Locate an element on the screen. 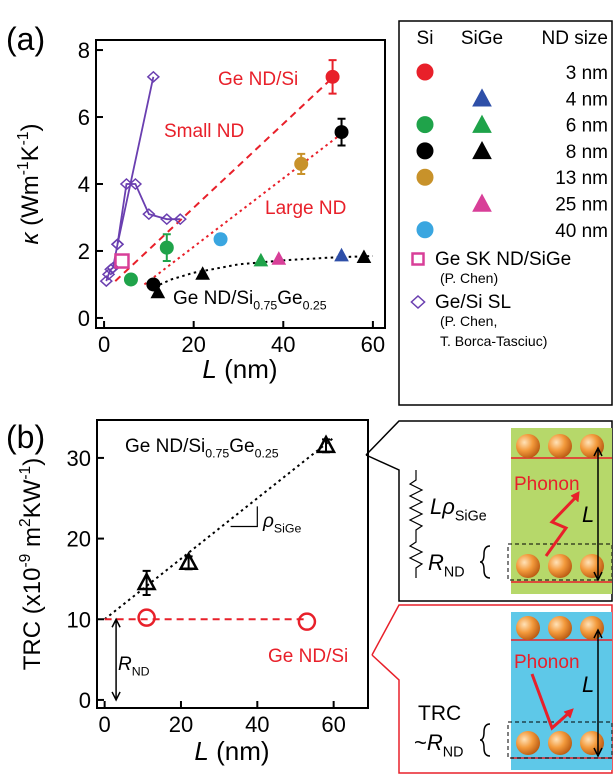  y-axis-label: κ (Wm-1K-1) is located at coordinates (29, 183).